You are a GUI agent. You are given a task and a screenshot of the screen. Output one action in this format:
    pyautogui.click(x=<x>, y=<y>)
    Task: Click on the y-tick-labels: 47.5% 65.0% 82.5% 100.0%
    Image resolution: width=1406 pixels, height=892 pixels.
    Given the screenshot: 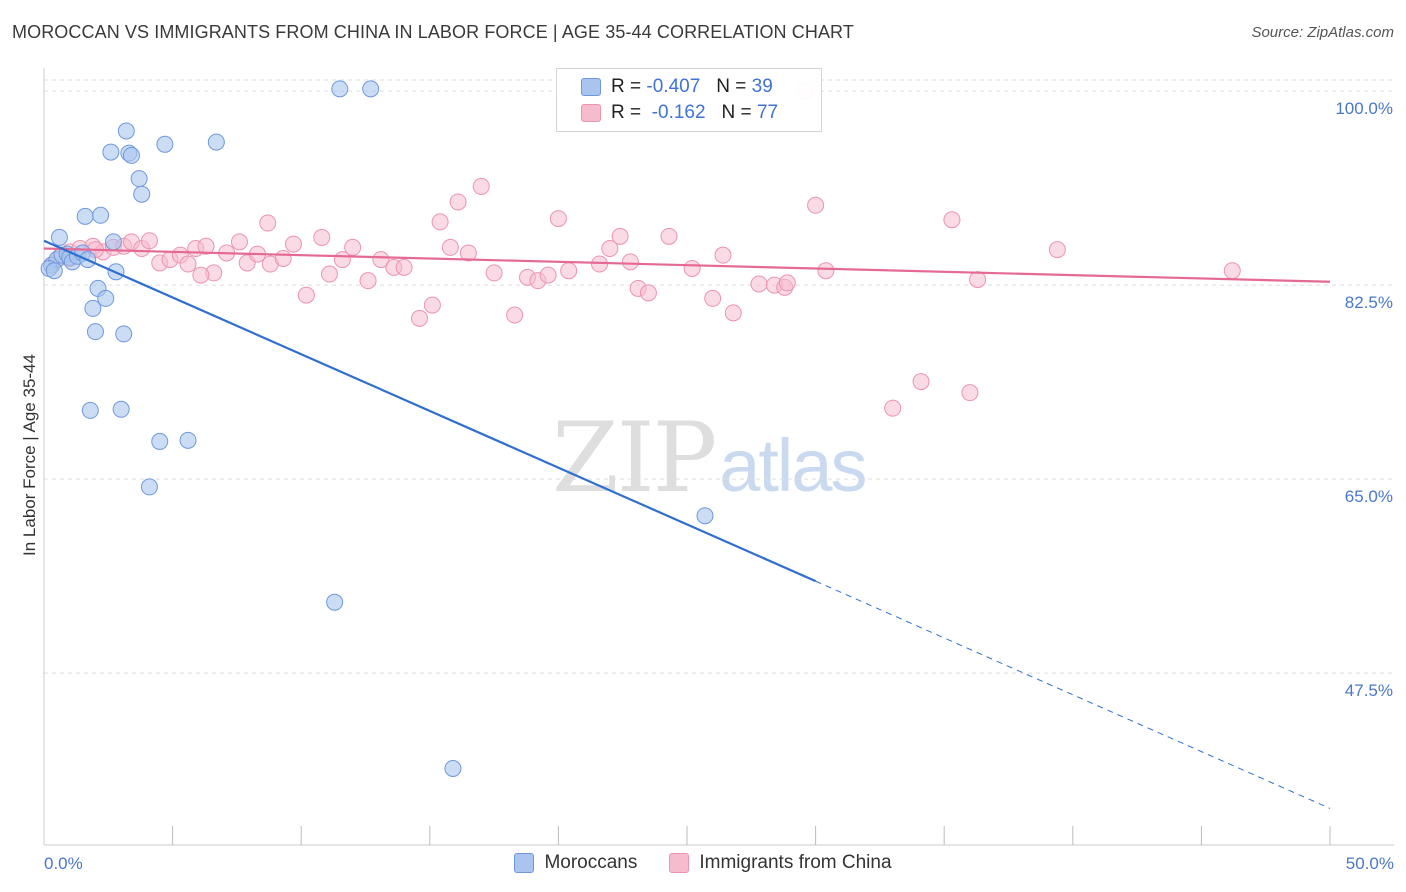 What is the action you would take?
    pyautogui.click(x=1364, y=399)
    